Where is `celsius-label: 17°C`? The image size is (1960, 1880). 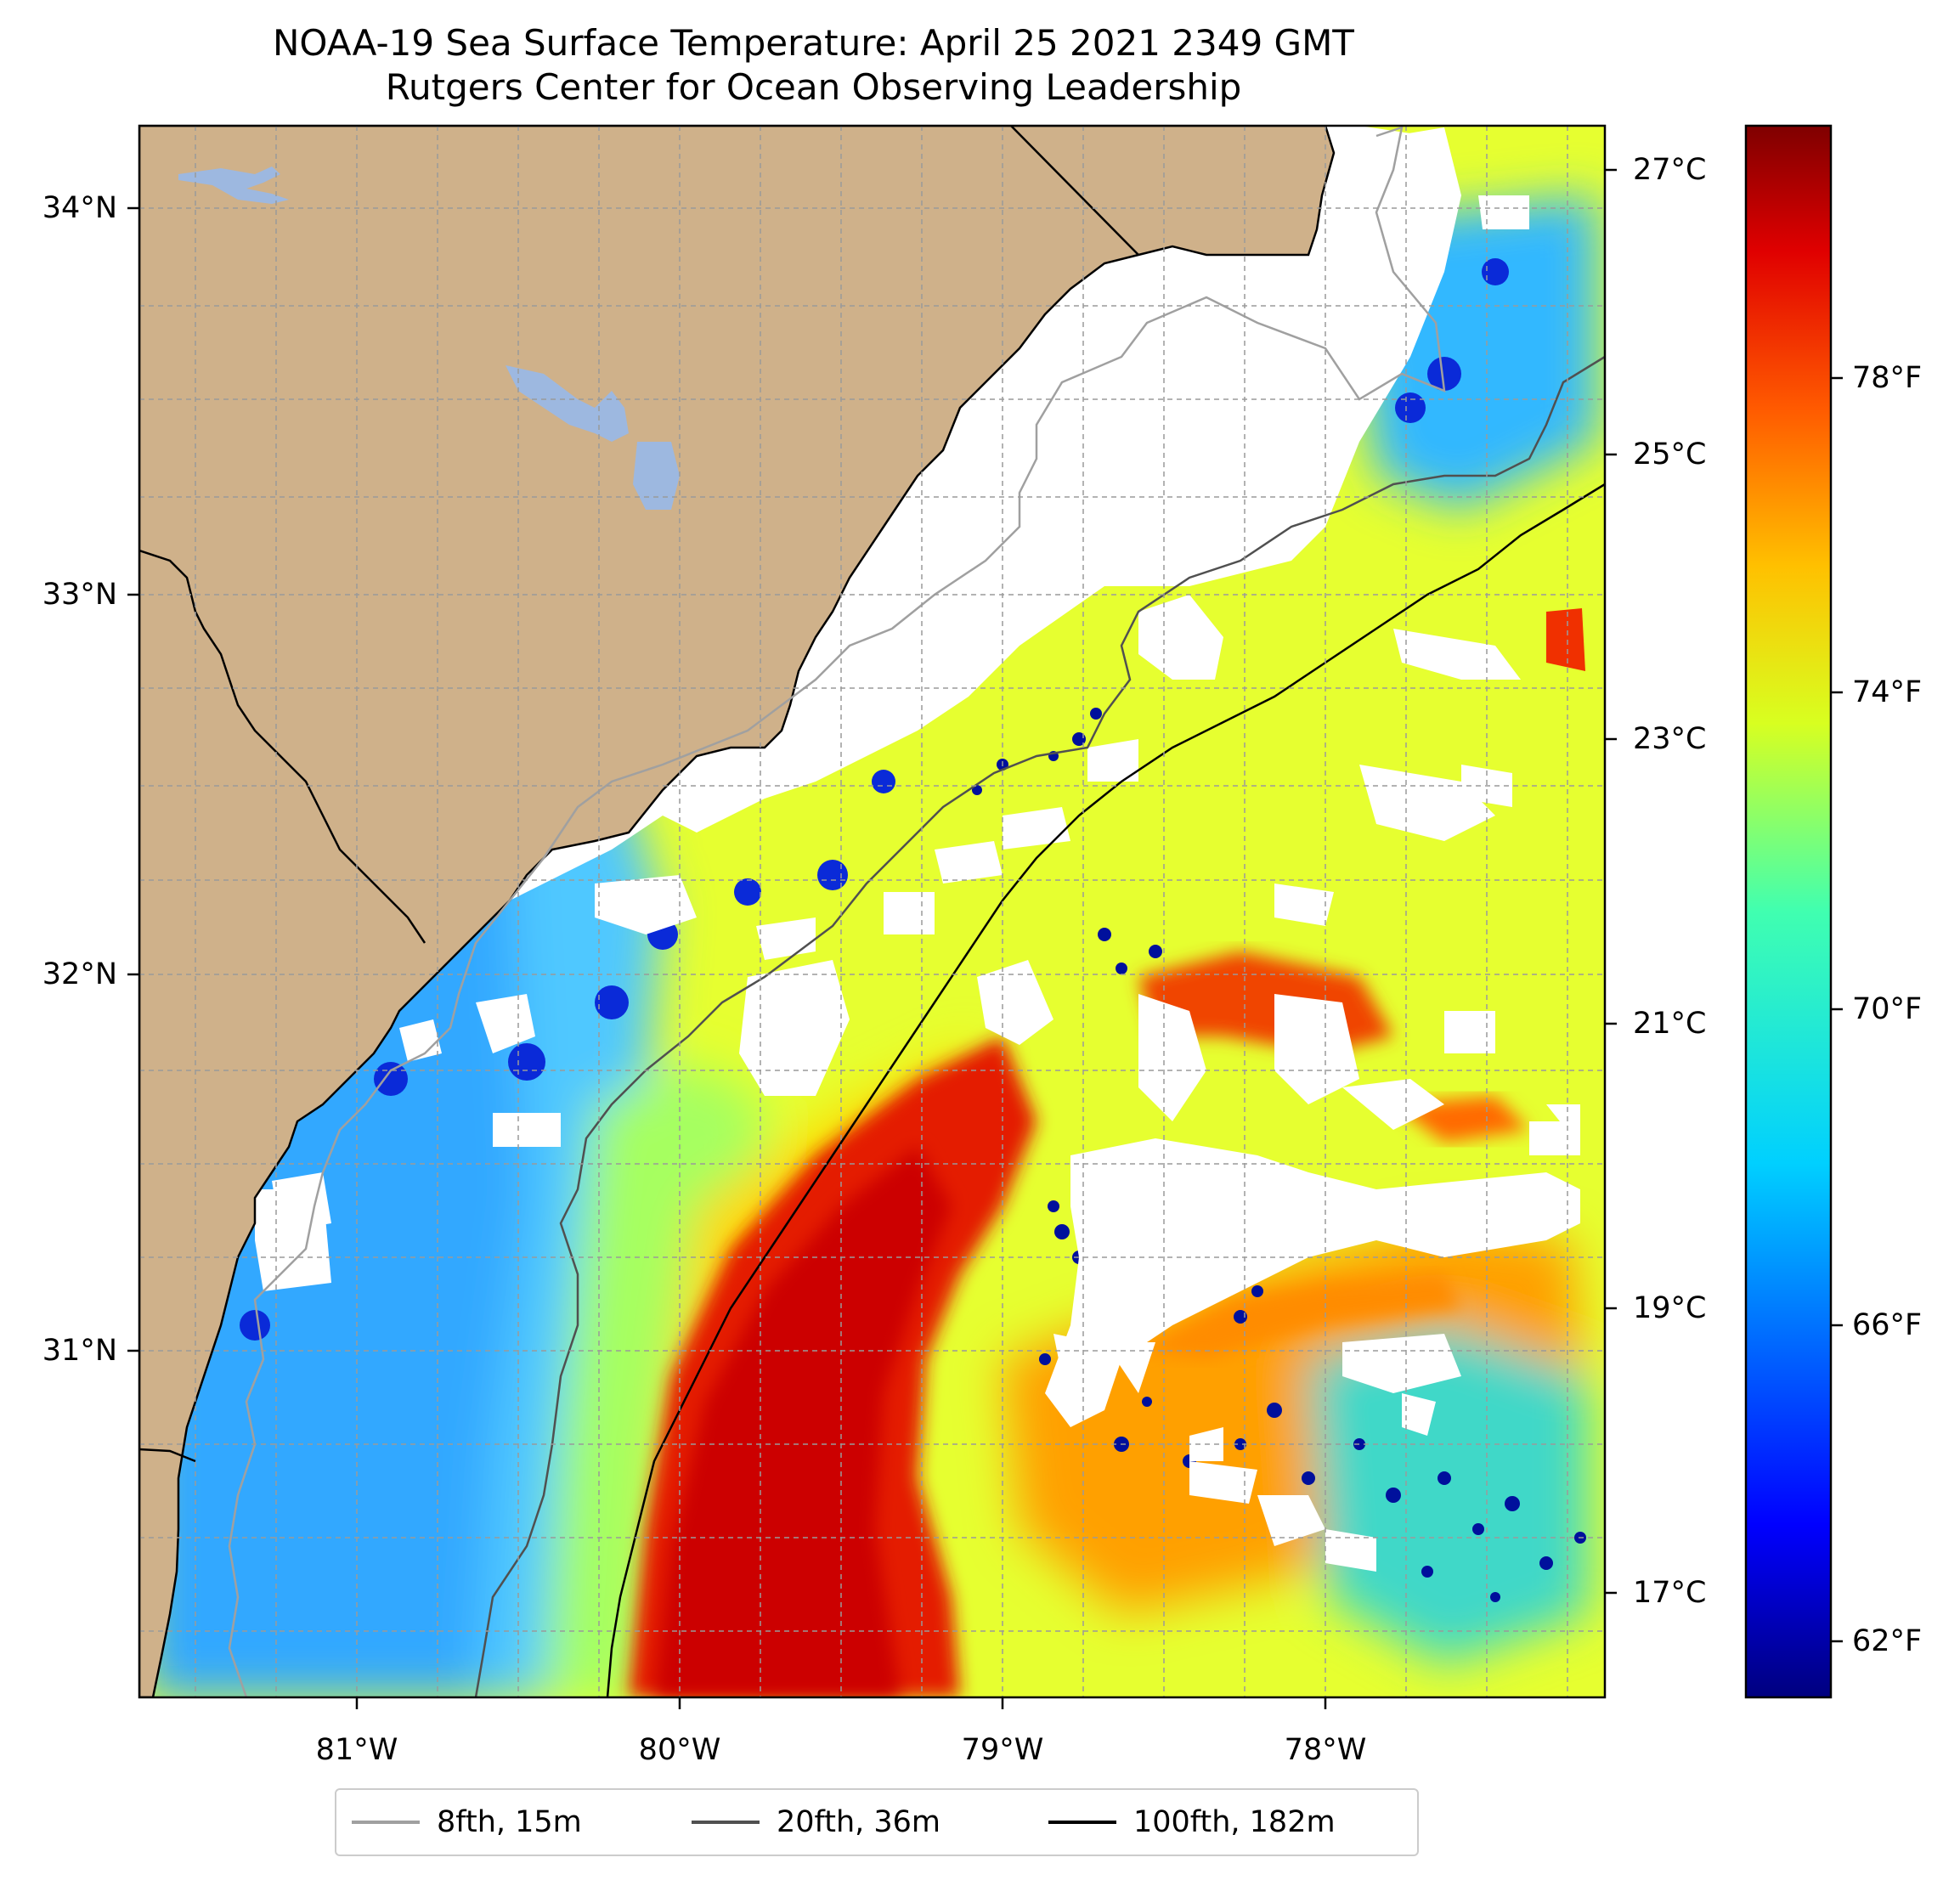 celsius-label: 17°C is located at coordinates (1670, 1593).